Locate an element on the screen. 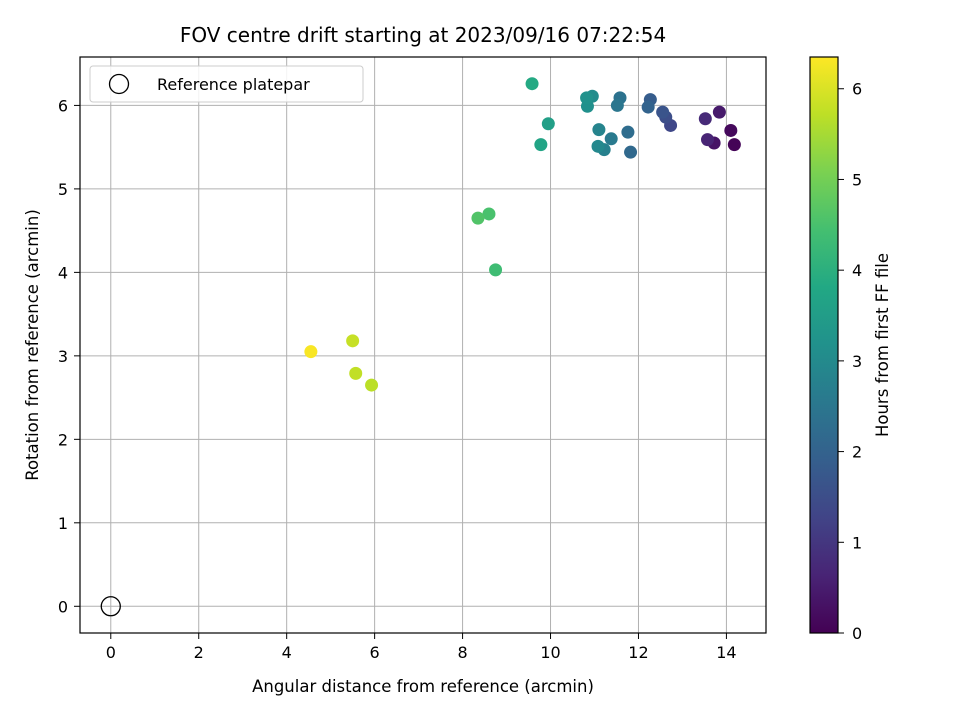 This screenshot has height=720, width=960. x-tick-label: 0 is located at coordinates (111, 652).